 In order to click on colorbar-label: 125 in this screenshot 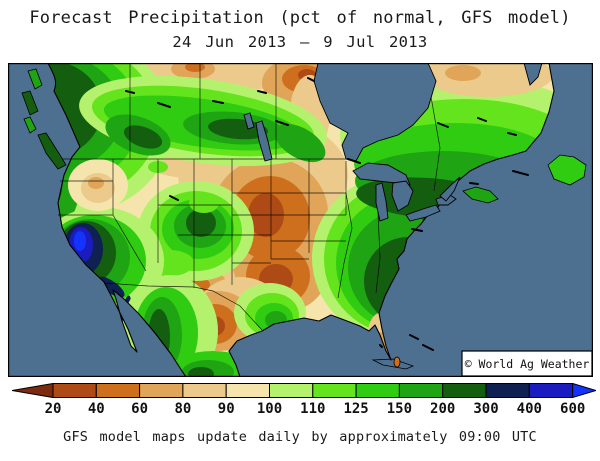, I will do `click(355, 409)`.